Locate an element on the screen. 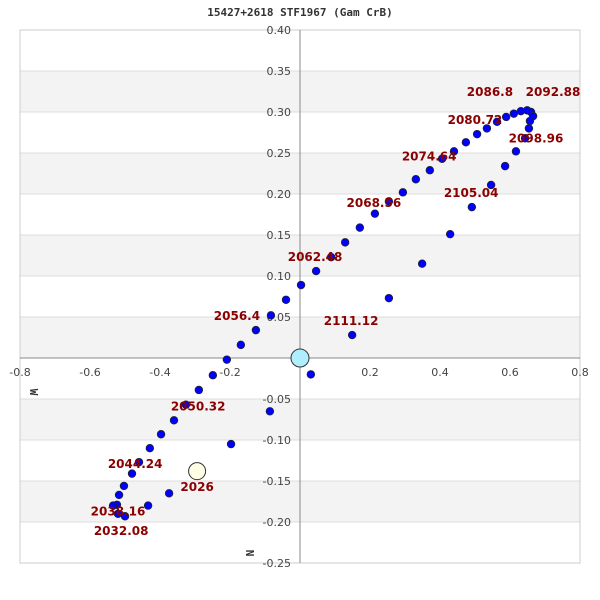 Image resolution: width=600 pixels, height=600 pixels. y-tick-label: -0.05 is located at coordinates (277, 399).